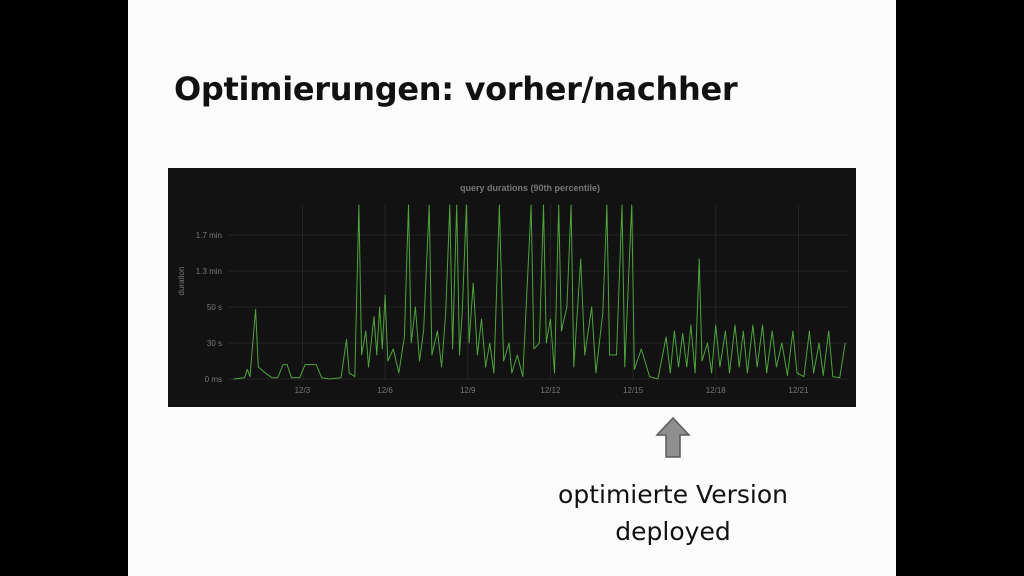 The width and height of the screenshot is (1024, 576). I want to click on up-arrow-icon, so click(673, 437).